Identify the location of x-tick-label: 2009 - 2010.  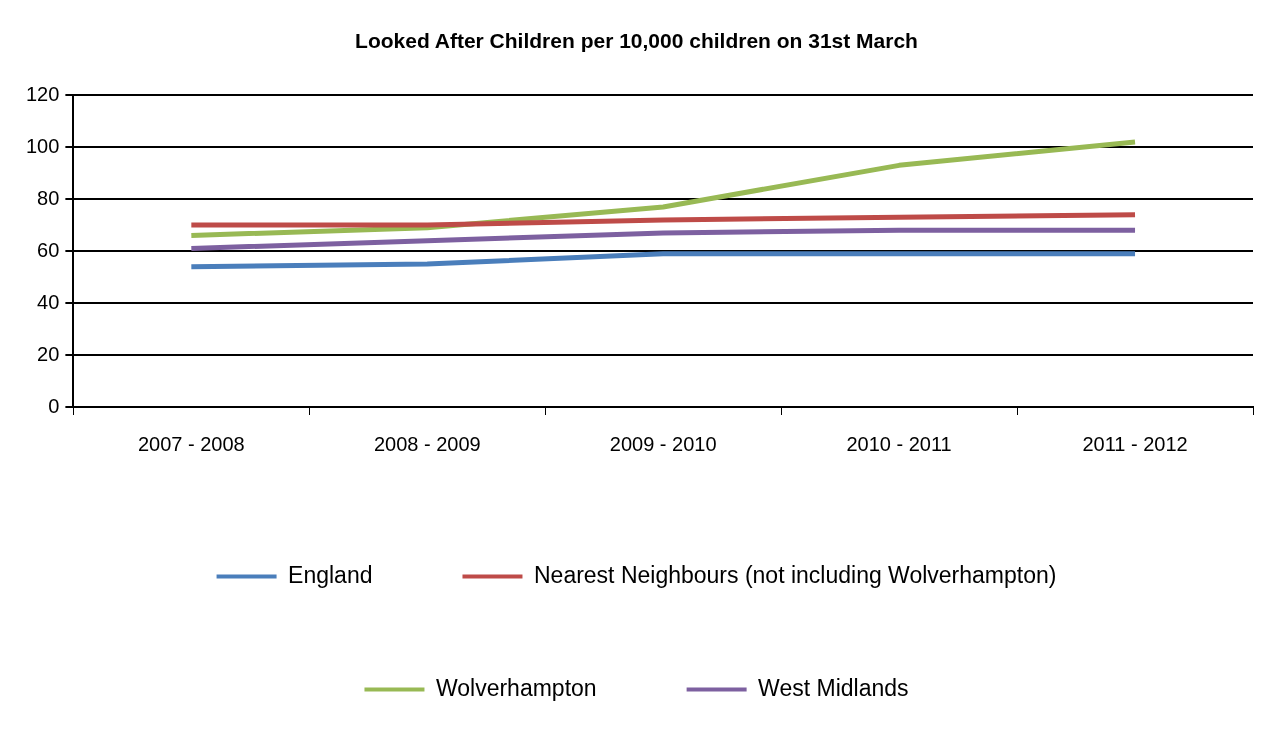
(663, 443).